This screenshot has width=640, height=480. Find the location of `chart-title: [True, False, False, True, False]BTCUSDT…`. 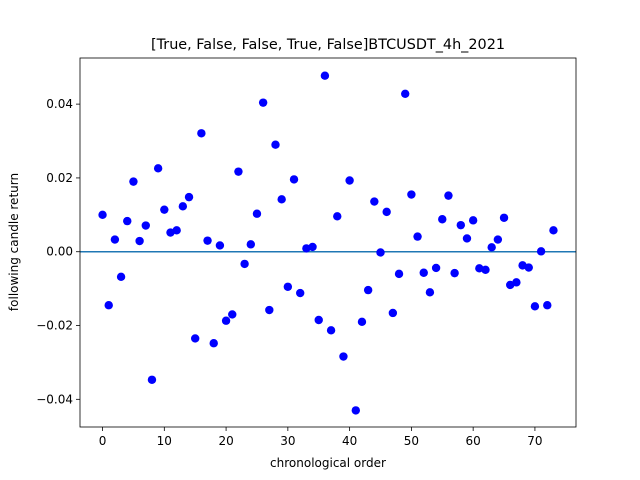

chart-title: [True, False, False, True, False]BTCUSDT… is located at coordinates (328, 45).